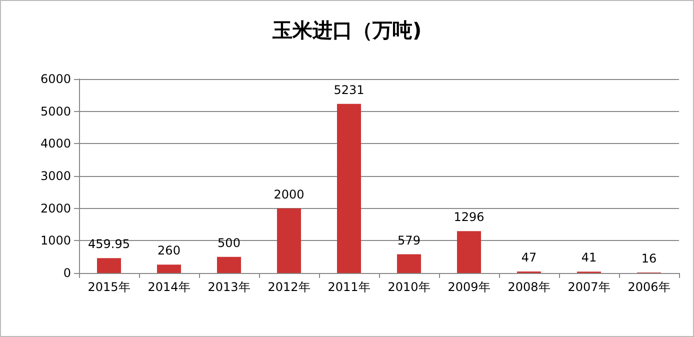 The image size is (694, 337). Describe the element at coordinates (289, 194) in the screenshot. I see `data-label: 2000` at that location.